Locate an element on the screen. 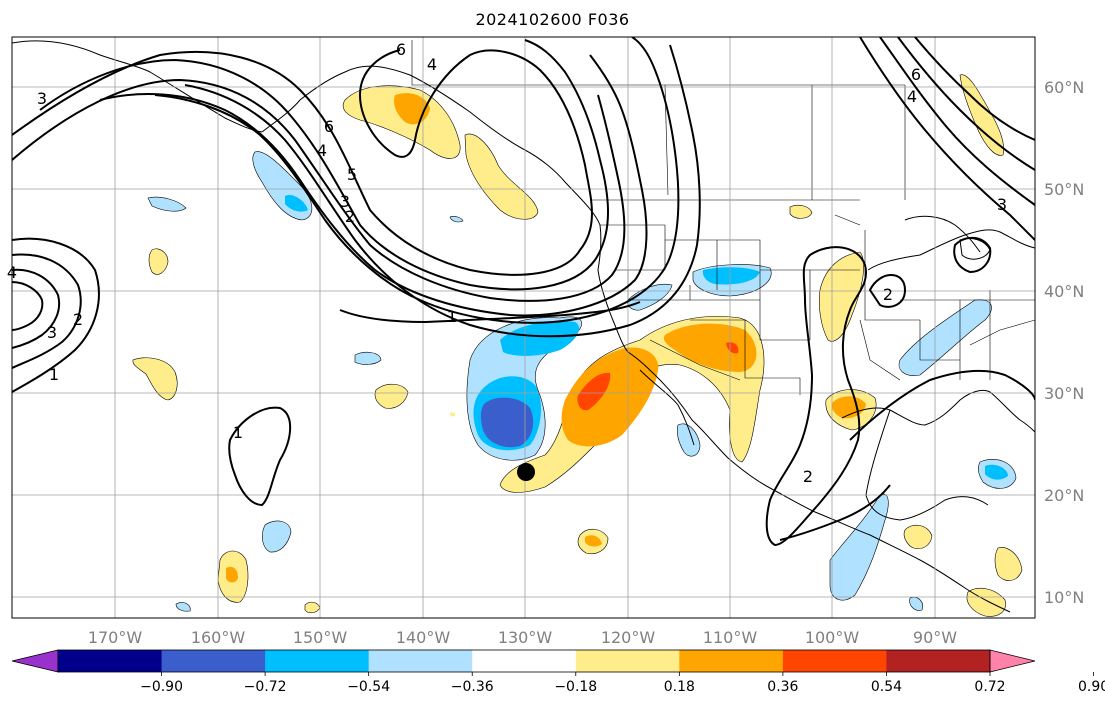 The width and height of the screenshot is (1105, 712). lon-tick-label: 120°W is located at coordinates (628, 637).